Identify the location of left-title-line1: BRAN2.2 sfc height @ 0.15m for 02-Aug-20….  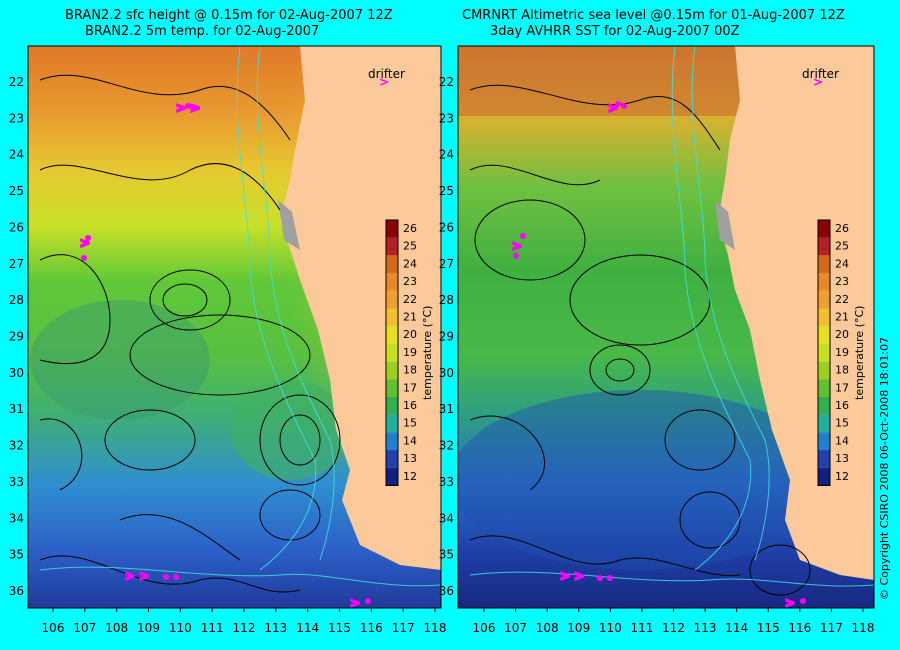
(229, 15).